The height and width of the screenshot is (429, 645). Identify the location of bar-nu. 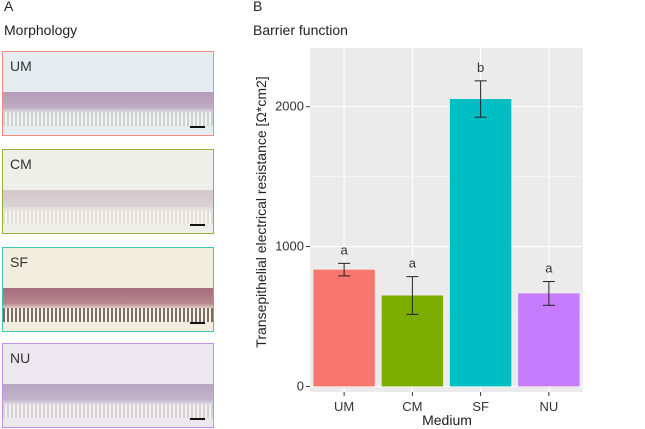
(549, 340).